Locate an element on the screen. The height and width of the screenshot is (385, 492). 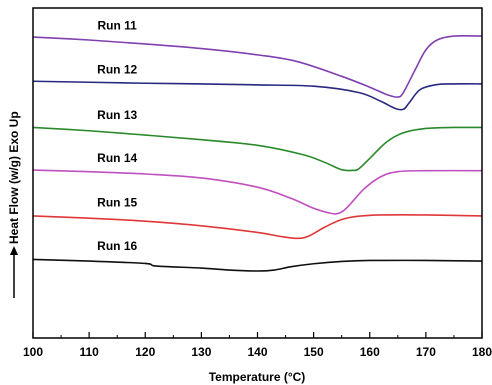
y-axis-title-group: Heat Flow (w/g) Exo Up is located at coordinates (14, 204).